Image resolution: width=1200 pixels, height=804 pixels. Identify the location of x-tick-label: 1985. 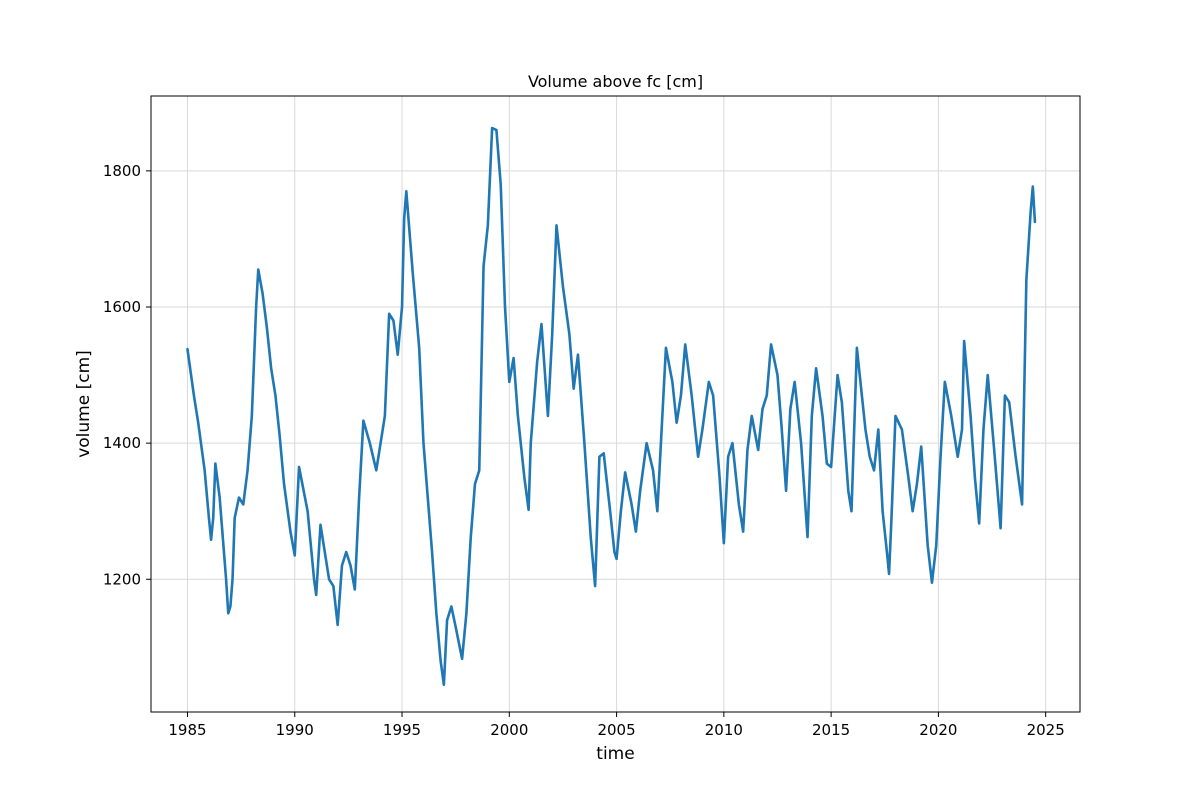
(187, 730).